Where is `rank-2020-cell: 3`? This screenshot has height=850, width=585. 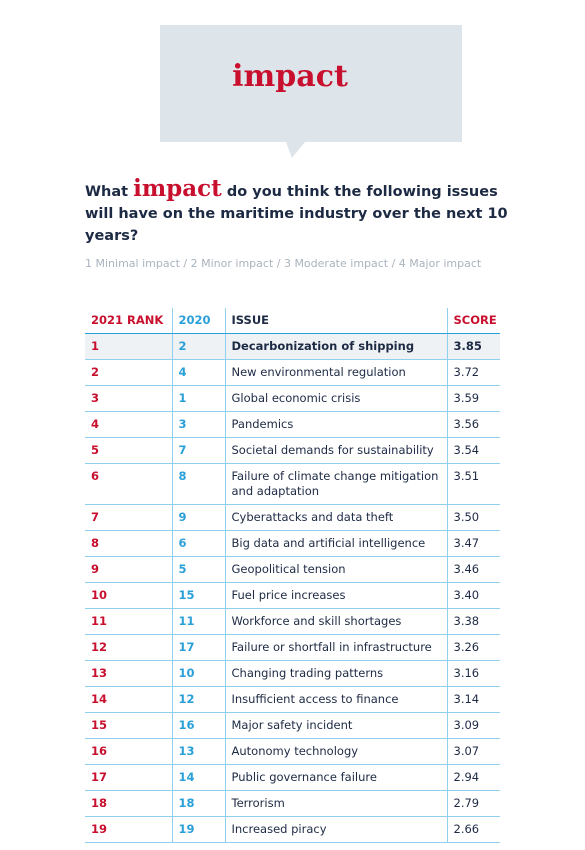 rank-2020-cell: 3 is located at coordinates (198, 424).